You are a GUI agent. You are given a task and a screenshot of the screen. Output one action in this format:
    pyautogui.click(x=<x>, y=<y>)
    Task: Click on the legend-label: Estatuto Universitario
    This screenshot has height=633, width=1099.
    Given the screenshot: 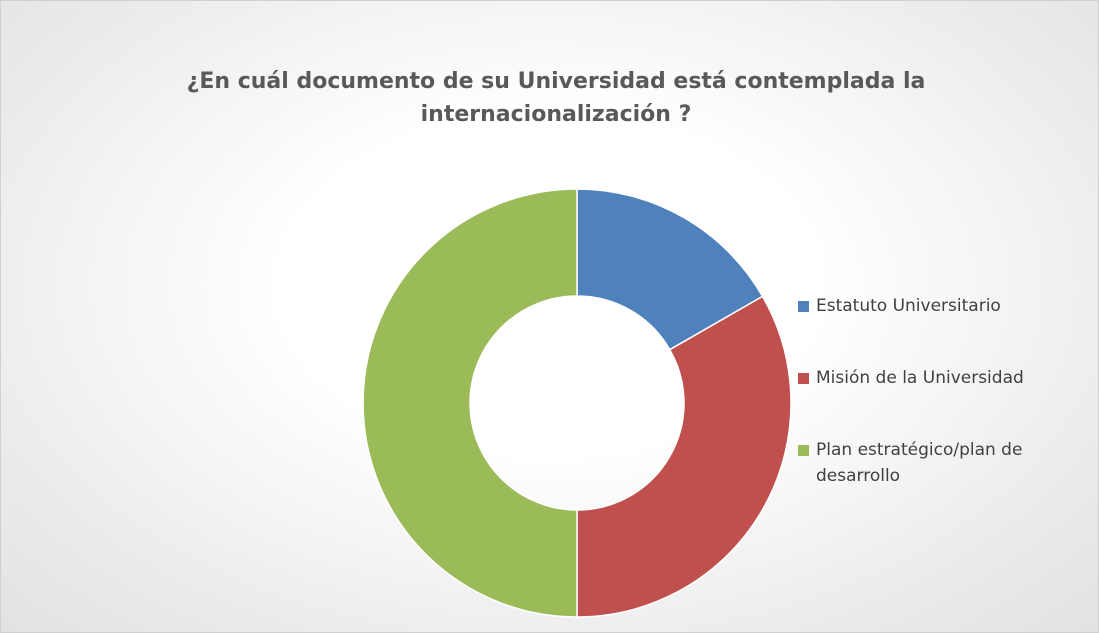 What is the action you would take?
    pyautogui.click(x=908, y=306)
    